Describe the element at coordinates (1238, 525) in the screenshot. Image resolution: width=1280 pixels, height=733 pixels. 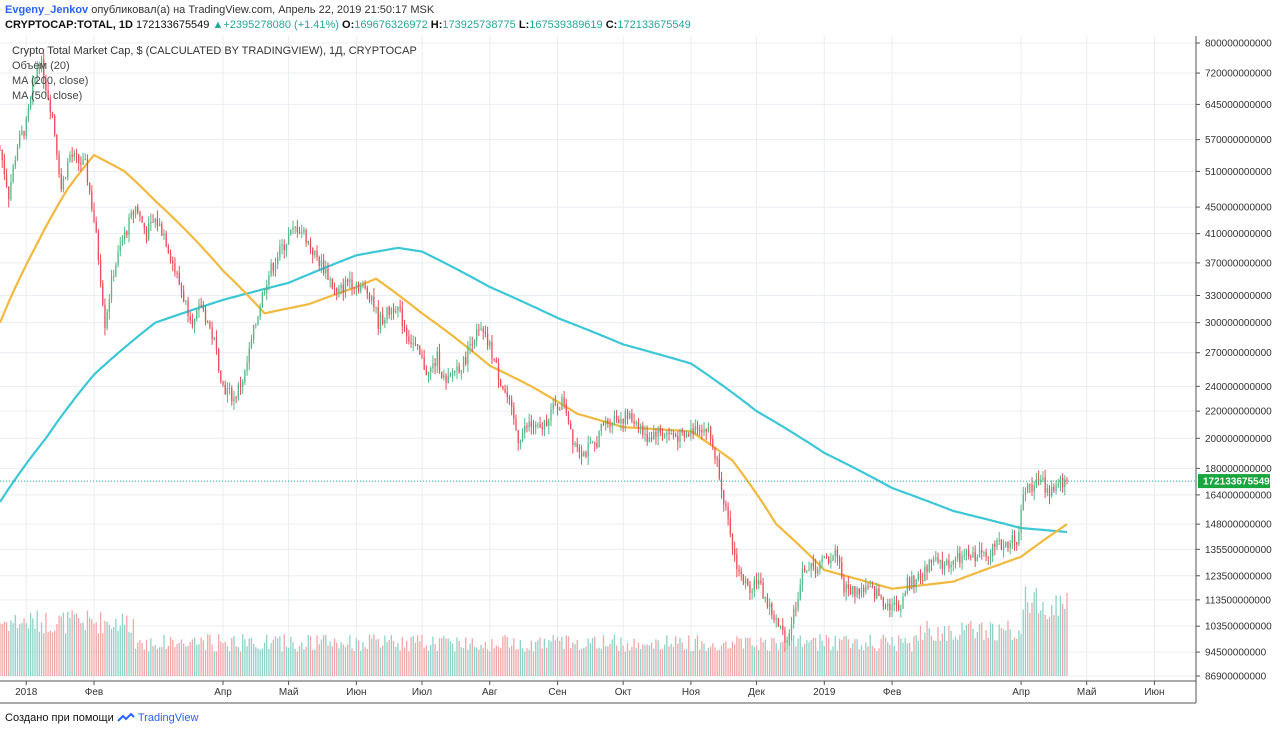
I see `y-tick-label: 148000000000` at that location.